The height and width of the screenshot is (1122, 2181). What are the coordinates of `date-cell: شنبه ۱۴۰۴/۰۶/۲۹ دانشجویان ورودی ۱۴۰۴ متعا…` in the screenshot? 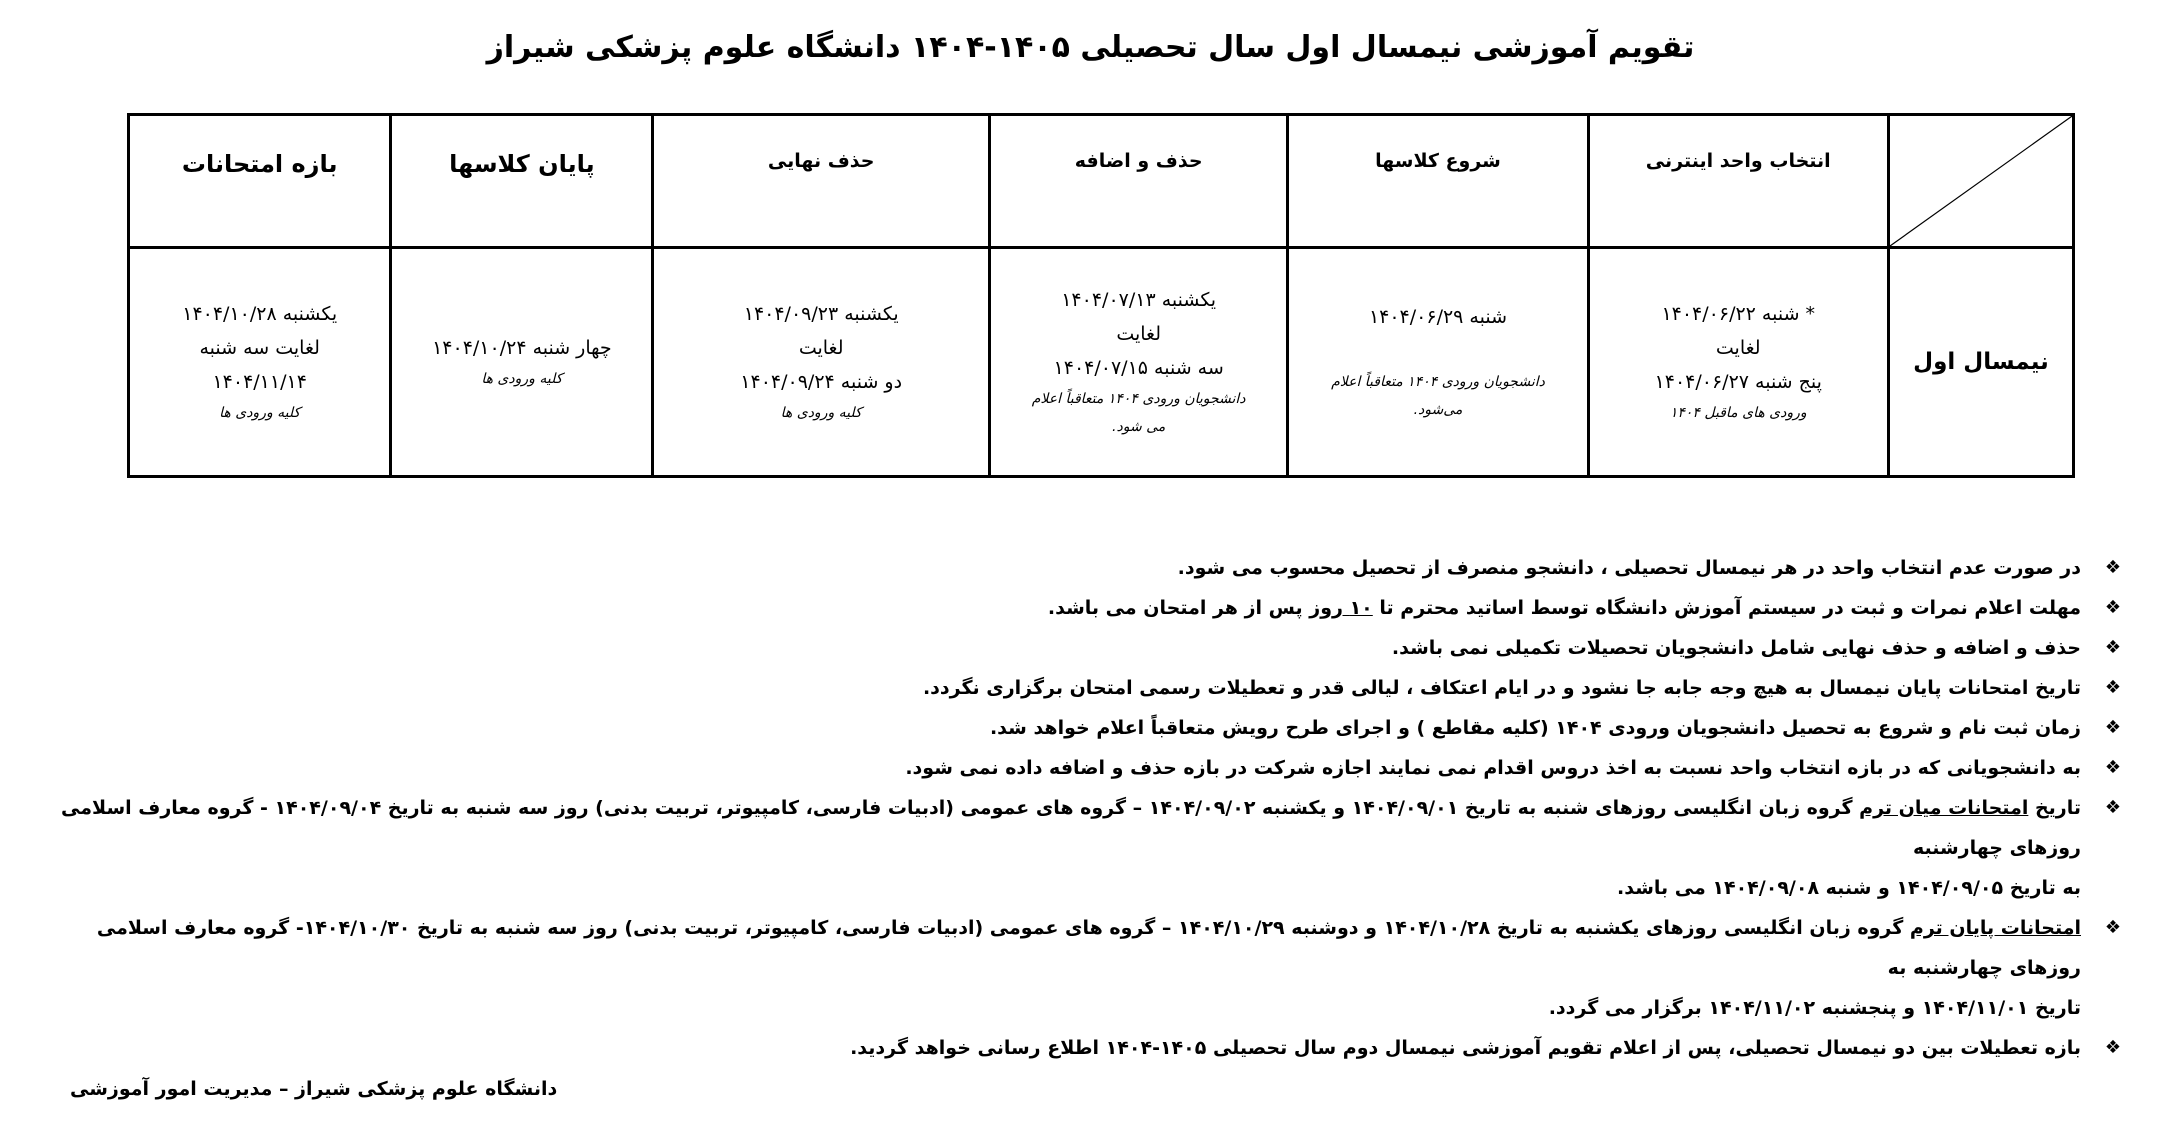 It's located at (1438, 362).